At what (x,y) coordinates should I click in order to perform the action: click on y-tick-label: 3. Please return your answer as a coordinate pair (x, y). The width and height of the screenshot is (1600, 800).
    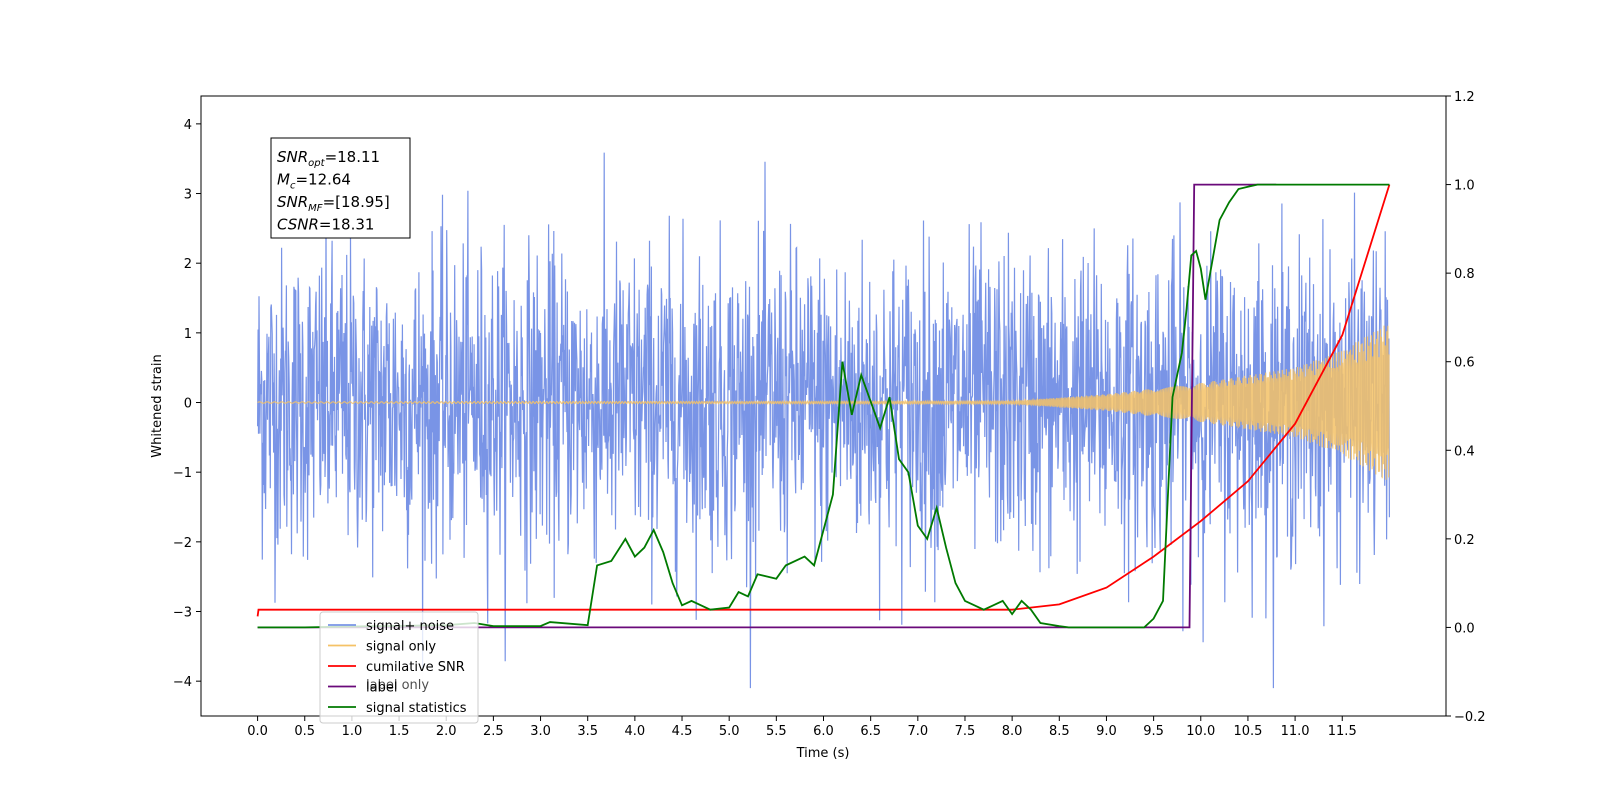
    Looking at the image, I should click on (188, 195).